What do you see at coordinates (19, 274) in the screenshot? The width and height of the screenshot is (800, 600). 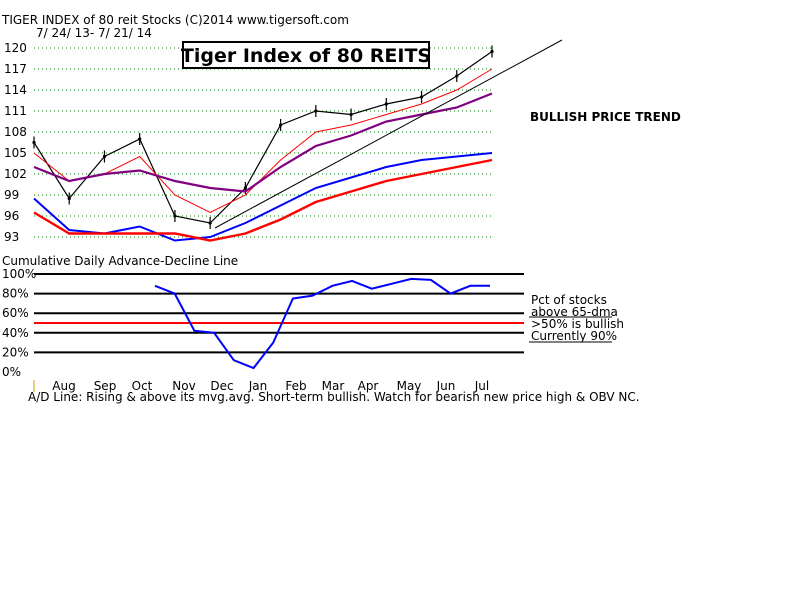 I see `breadth-y-tick: 100%` at bounding box center [19, 274].